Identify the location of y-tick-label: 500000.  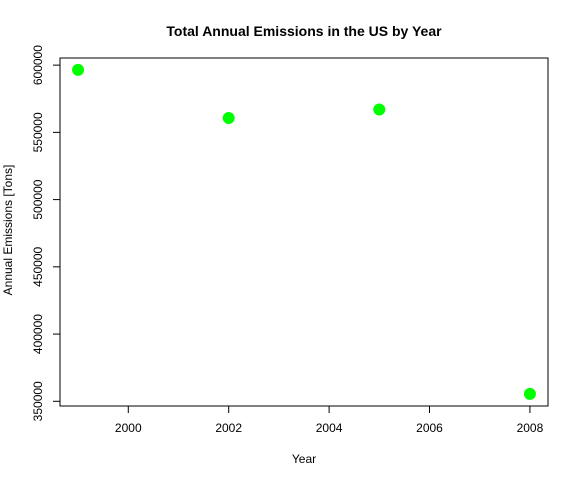
(38, 199).